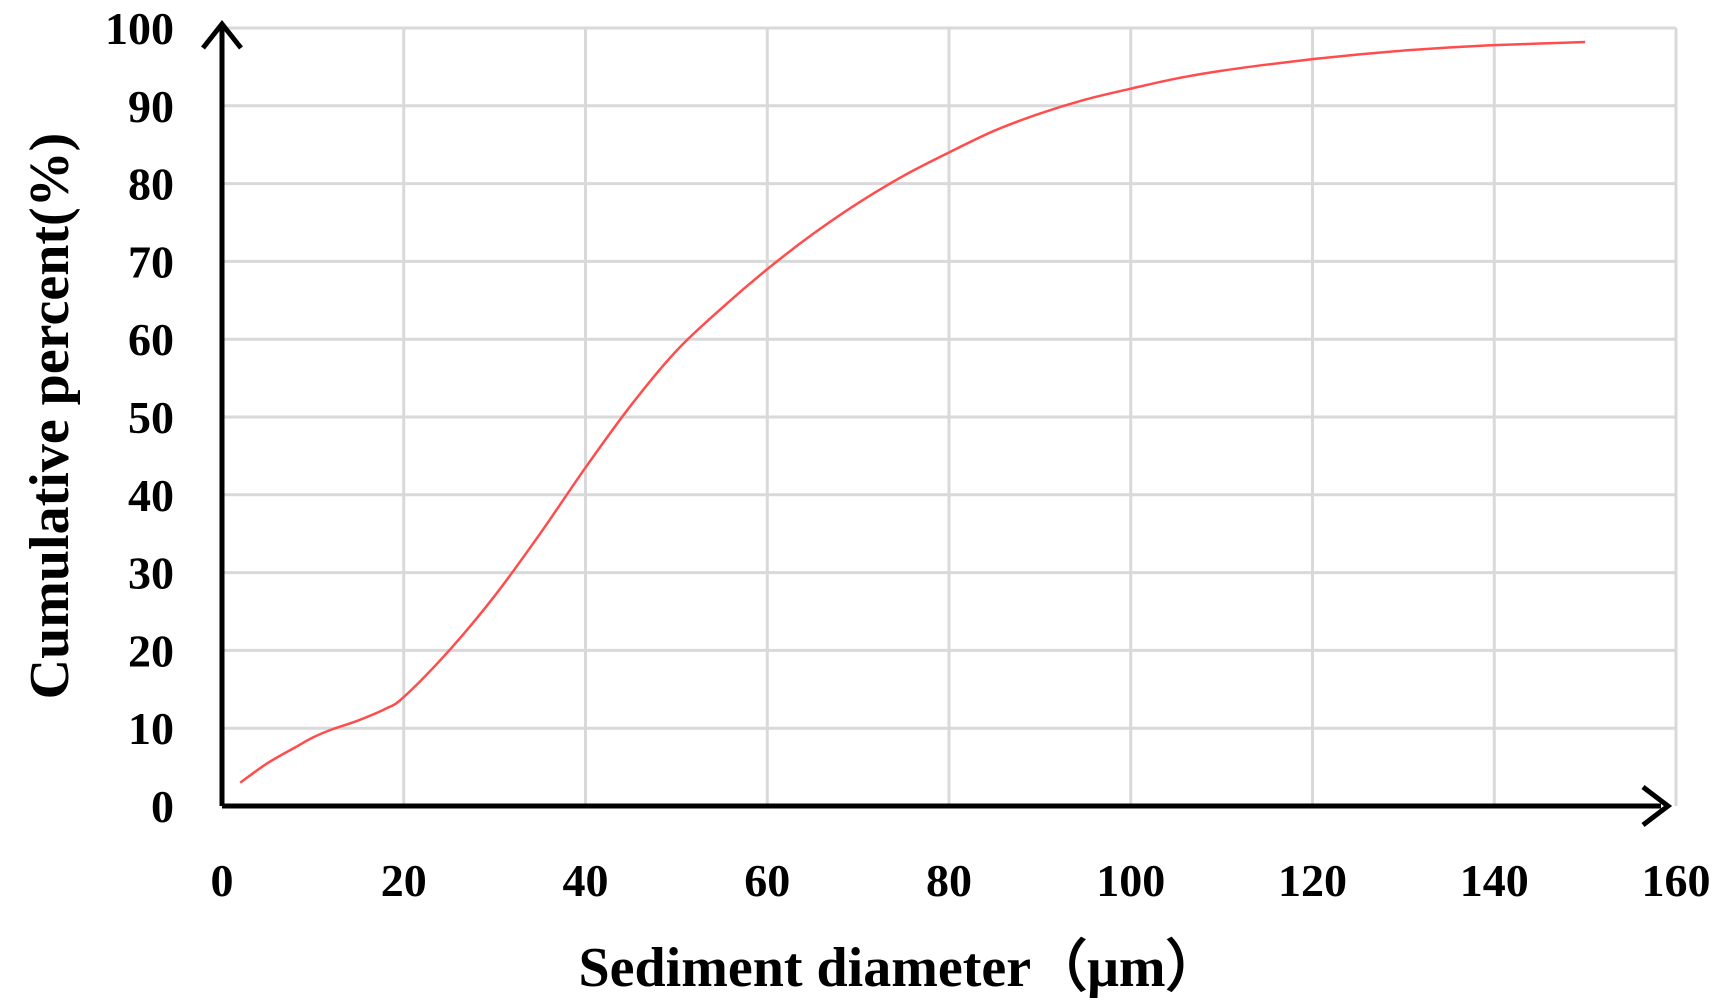 The image size is (1721, 1001). Describe the element at coordinates (151, 495) in the screenshot. I see `y-tick-label: 40` at that location.